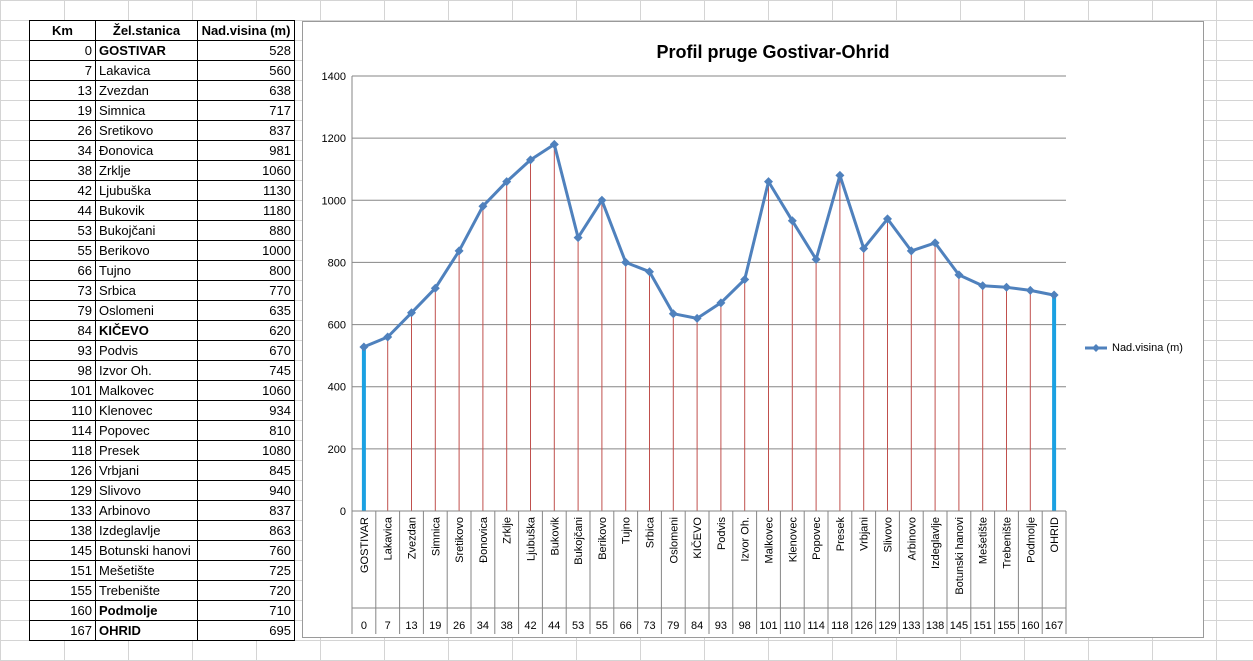  Describe the element at coordinates (62, 90) in the screenshot. I see `cell-km: 13` at that location.